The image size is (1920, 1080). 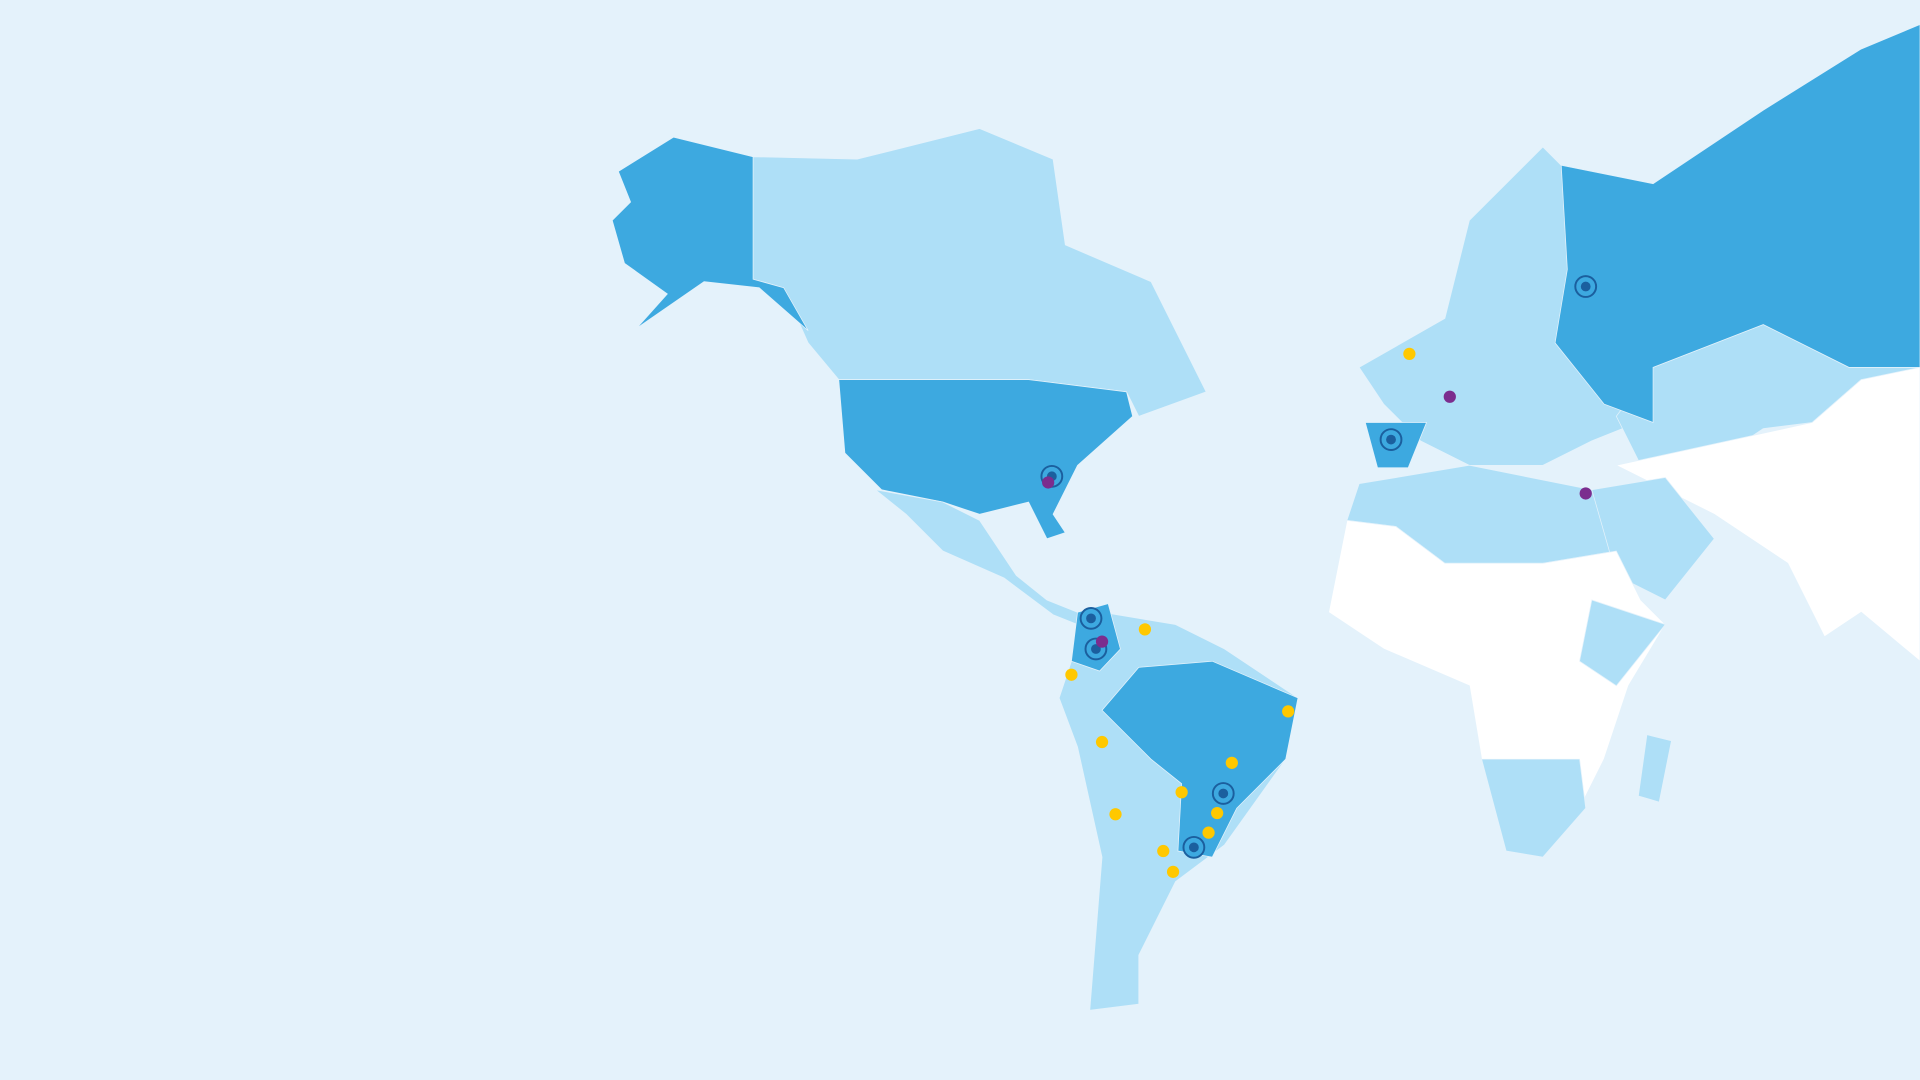 What do you see at coordinates (1534, 808) in the screenshot?
I see `region-southern-africa` at bounding box center [1534, 808].